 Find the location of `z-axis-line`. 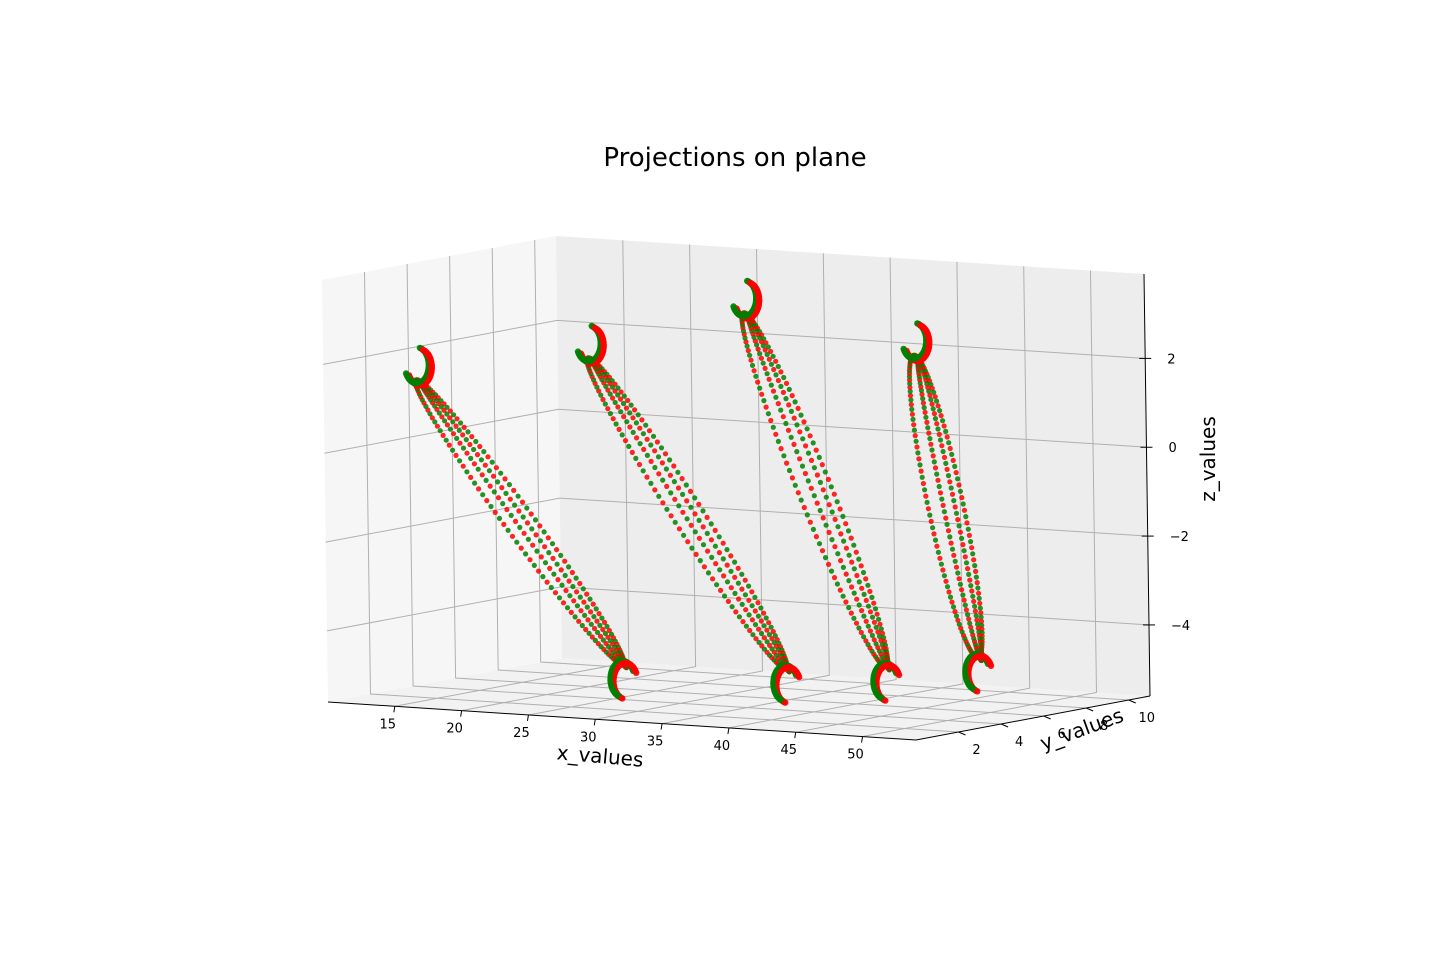

z-axis-line is located at coordinates (1147, 485).